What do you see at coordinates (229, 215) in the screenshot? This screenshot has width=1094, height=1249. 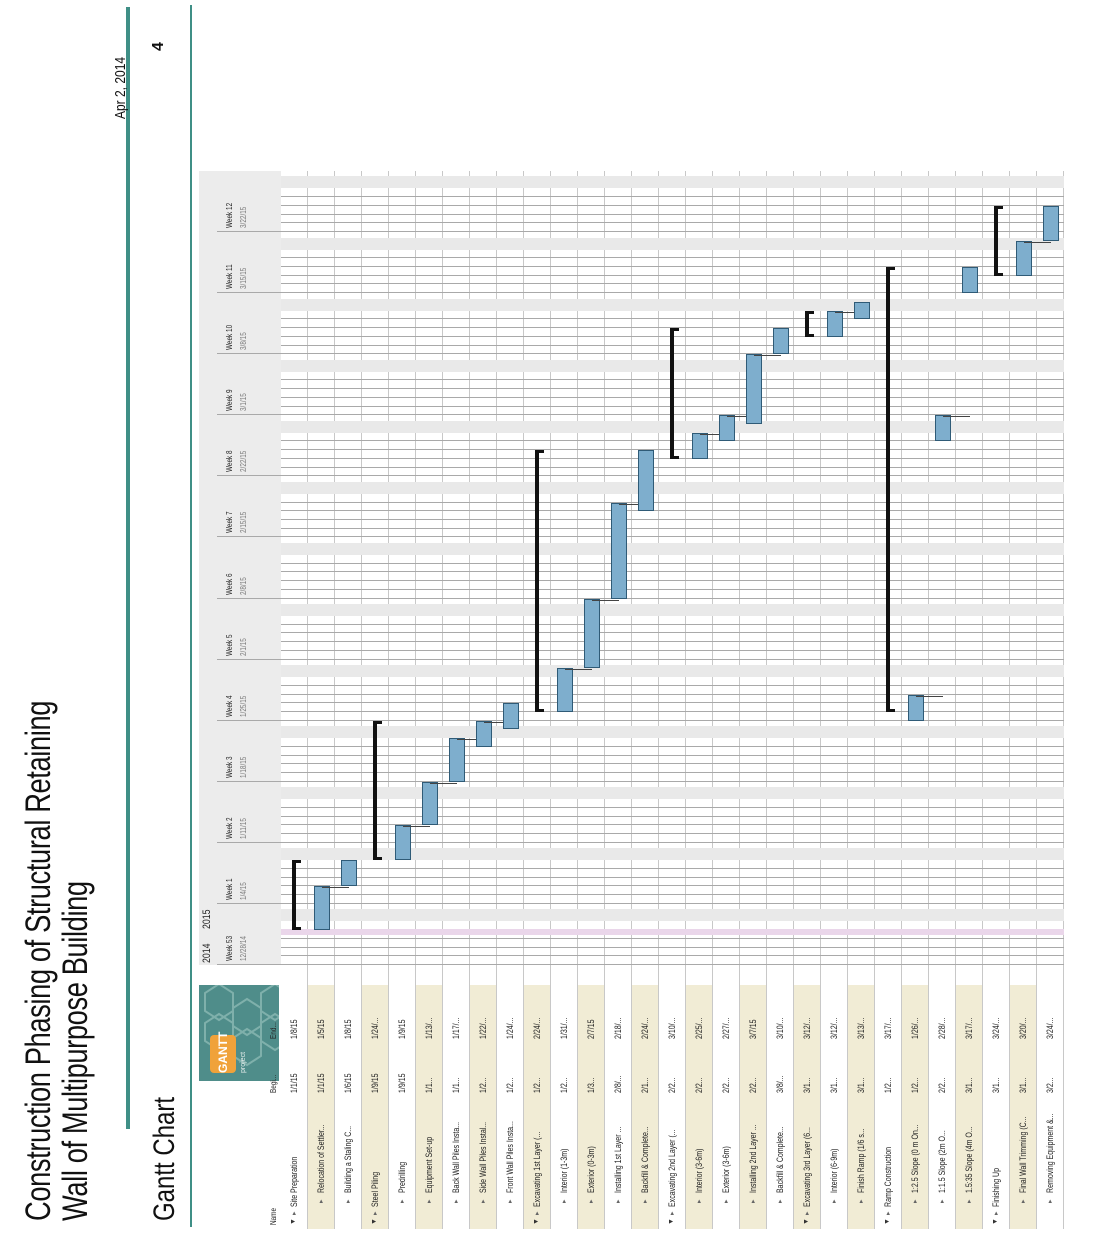 I see `week-label: Week 12` at bounding box center [229, 215].